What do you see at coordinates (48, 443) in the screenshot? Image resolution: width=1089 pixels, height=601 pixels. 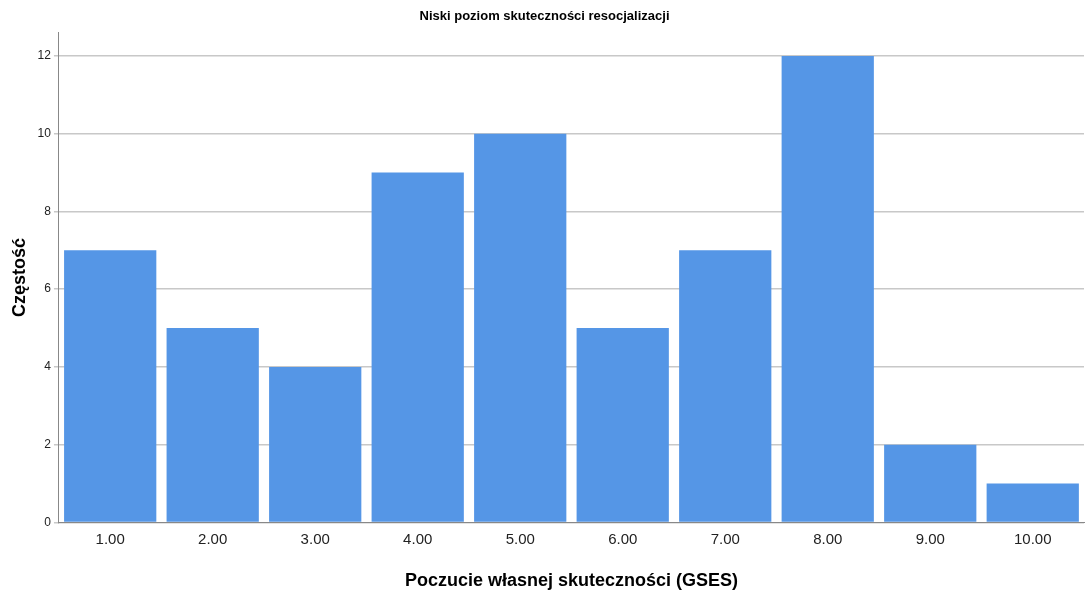 I see `y-tick-label: 2` at bounding box center [48, 443].